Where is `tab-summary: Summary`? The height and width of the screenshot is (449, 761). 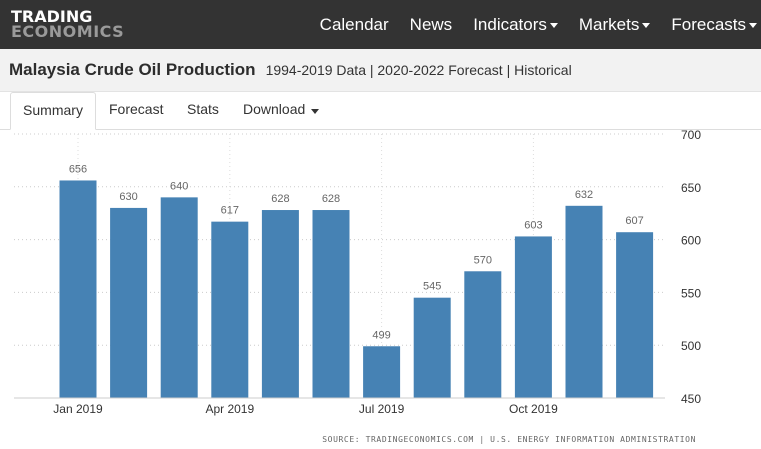
tab-summary: Summary is located at coordinates (53, 111).